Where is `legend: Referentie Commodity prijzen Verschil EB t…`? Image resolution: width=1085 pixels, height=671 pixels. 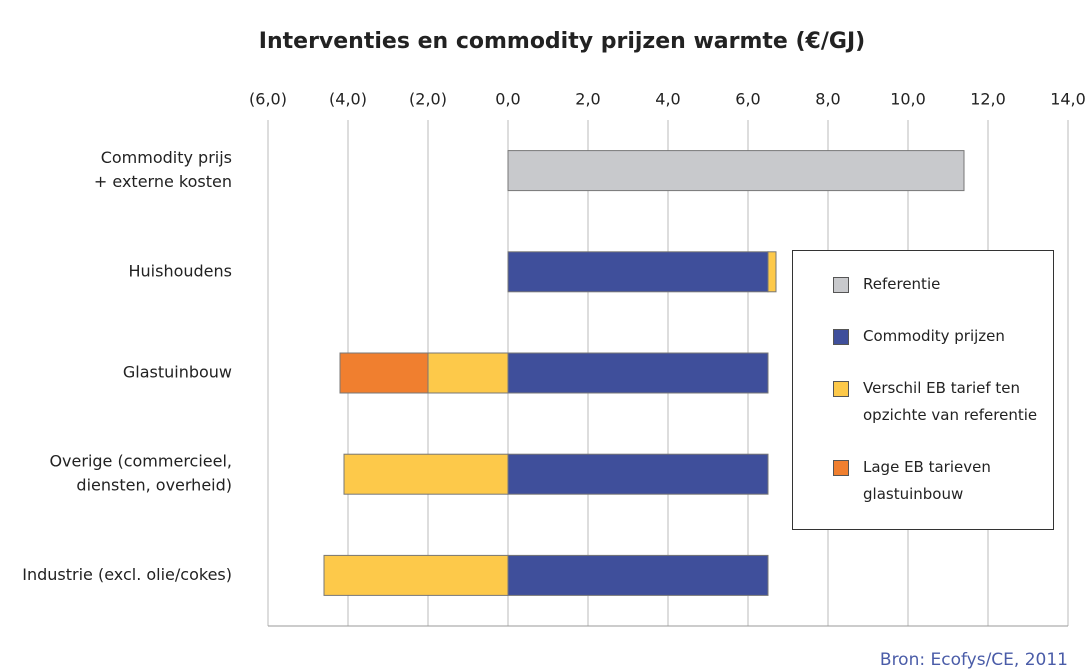
legend: Referentie Commodity prijzen Verschil EB t… is located at coordinates (923, 390).